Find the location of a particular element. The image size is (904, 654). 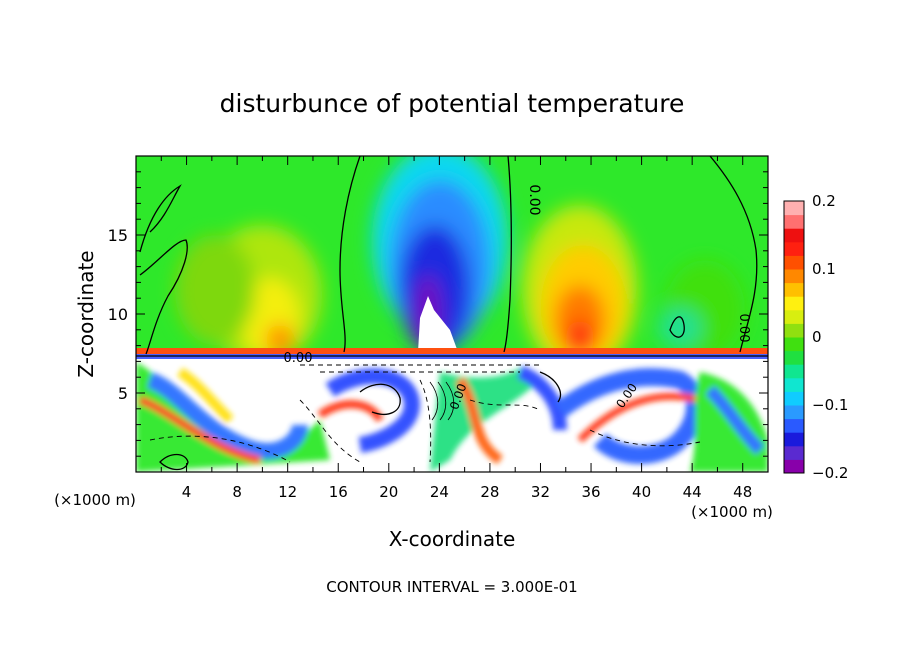

x-unit-label-right: (×1000 m) is located at coordinates (732, 512).